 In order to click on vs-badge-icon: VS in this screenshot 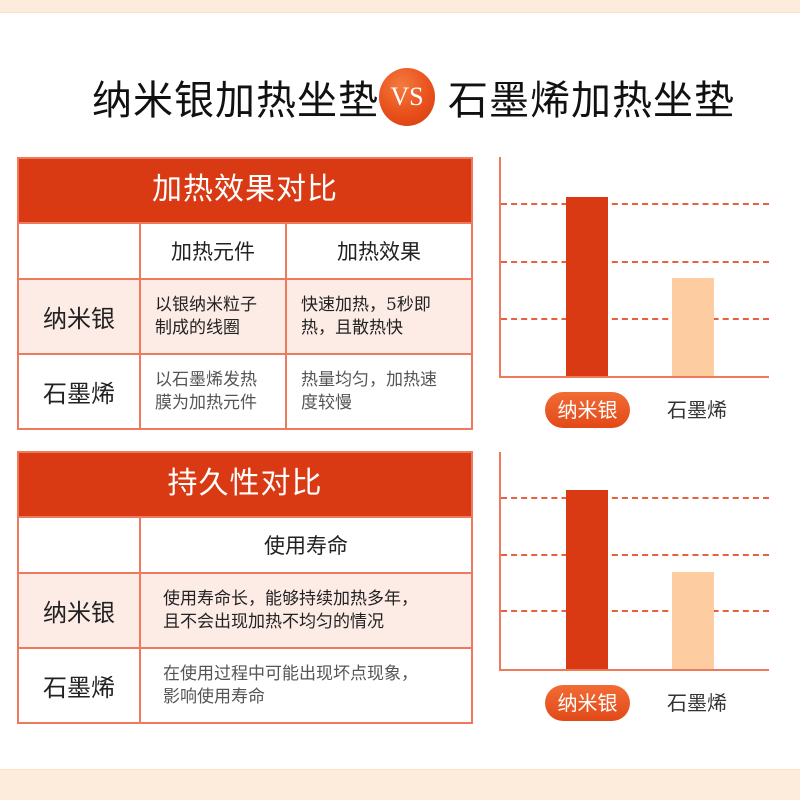, I will do `click(407, 97)`.